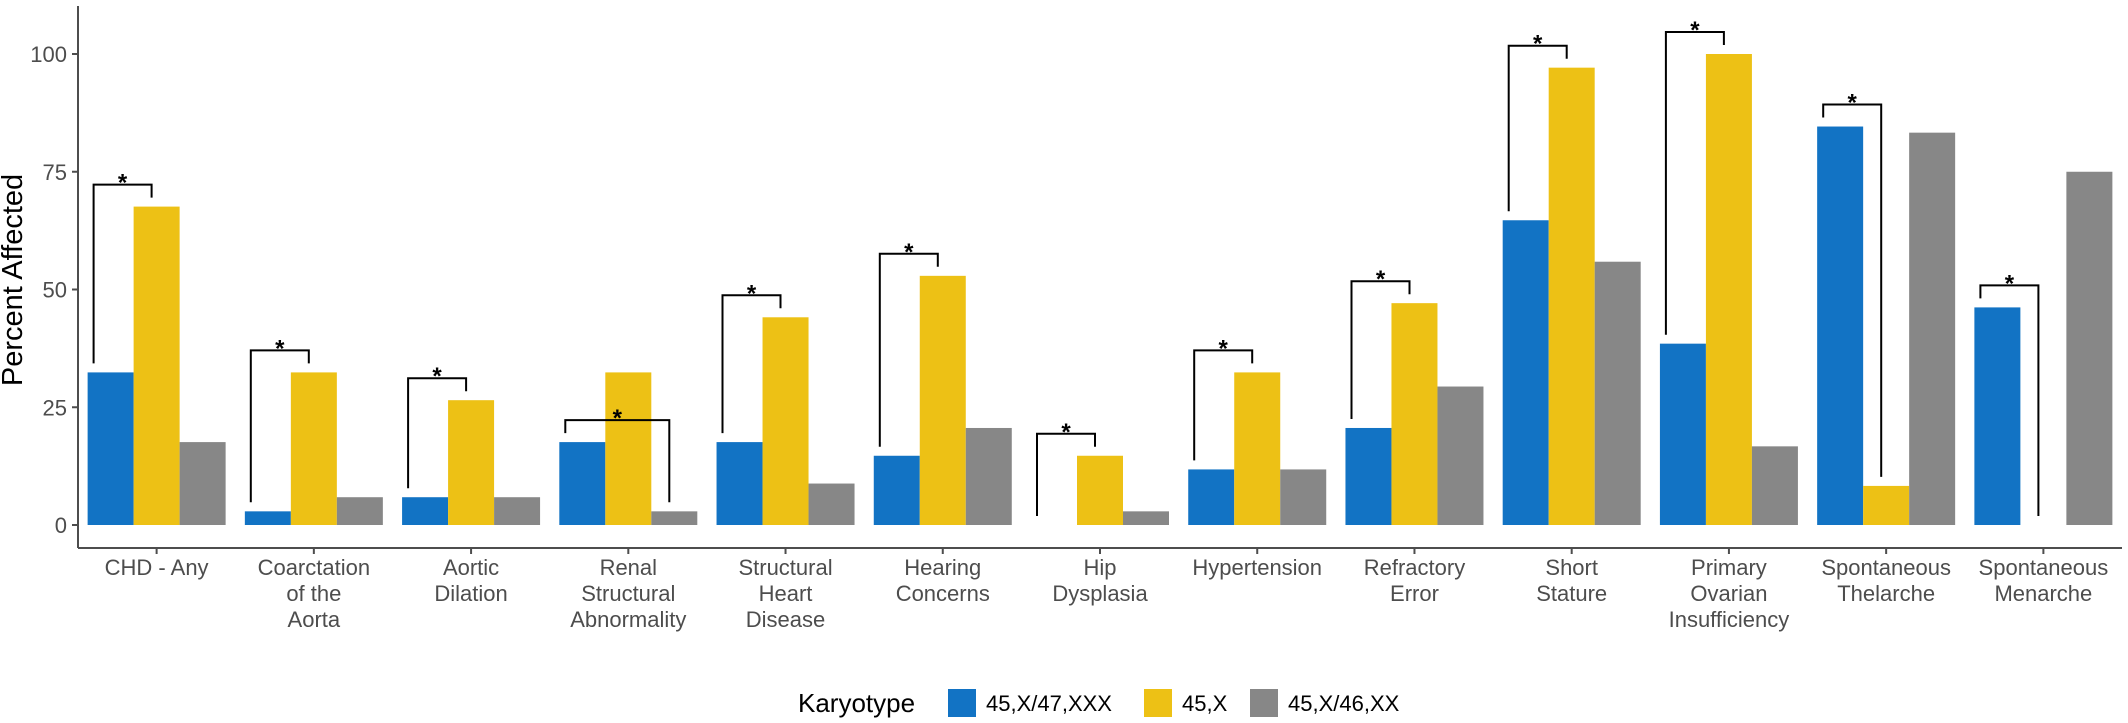 This screenshot has height=723, width=2128. I want to click on bar-45,X-cat8, so click(1414, 414).